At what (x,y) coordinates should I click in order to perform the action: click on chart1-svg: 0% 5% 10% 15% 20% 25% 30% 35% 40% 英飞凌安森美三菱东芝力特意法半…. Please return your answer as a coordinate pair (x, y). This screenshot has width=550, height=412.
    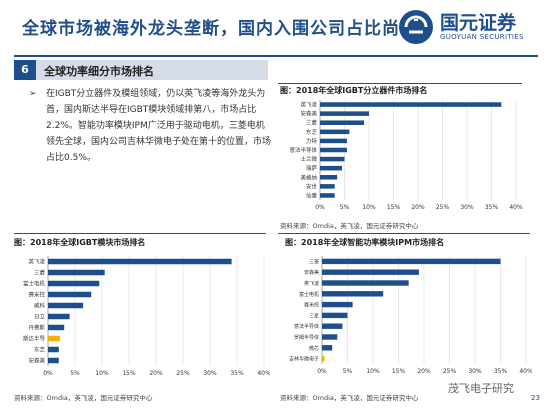
    Looking at the image, I should click on (406, 155).